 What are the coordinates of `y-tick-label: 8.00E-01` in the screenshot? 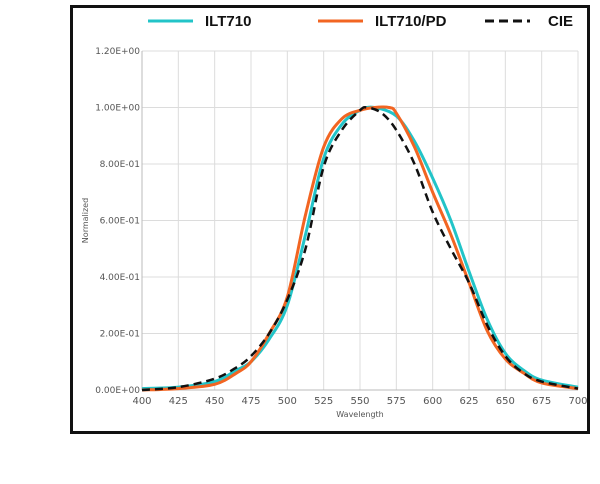 It's located at (120, 165).